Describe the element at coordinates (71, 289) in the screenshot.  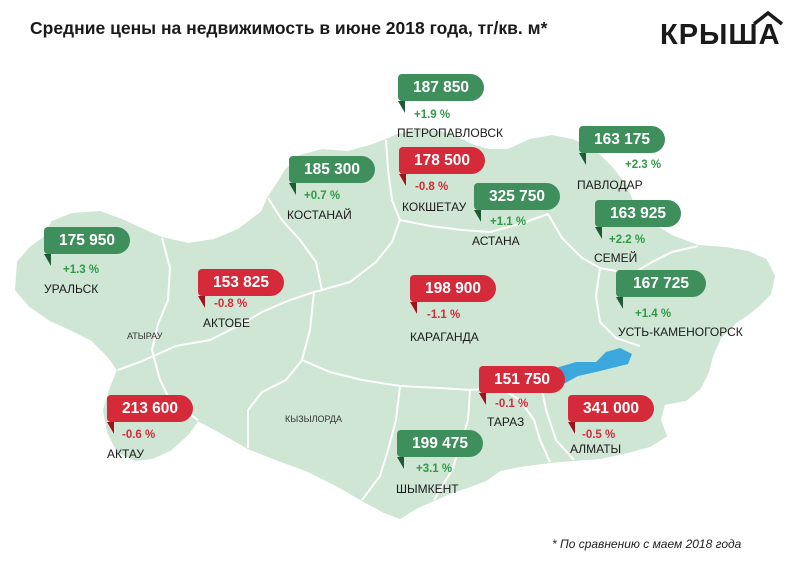
I see `city-label-uralsk: УРАЛЬСК` at that location.